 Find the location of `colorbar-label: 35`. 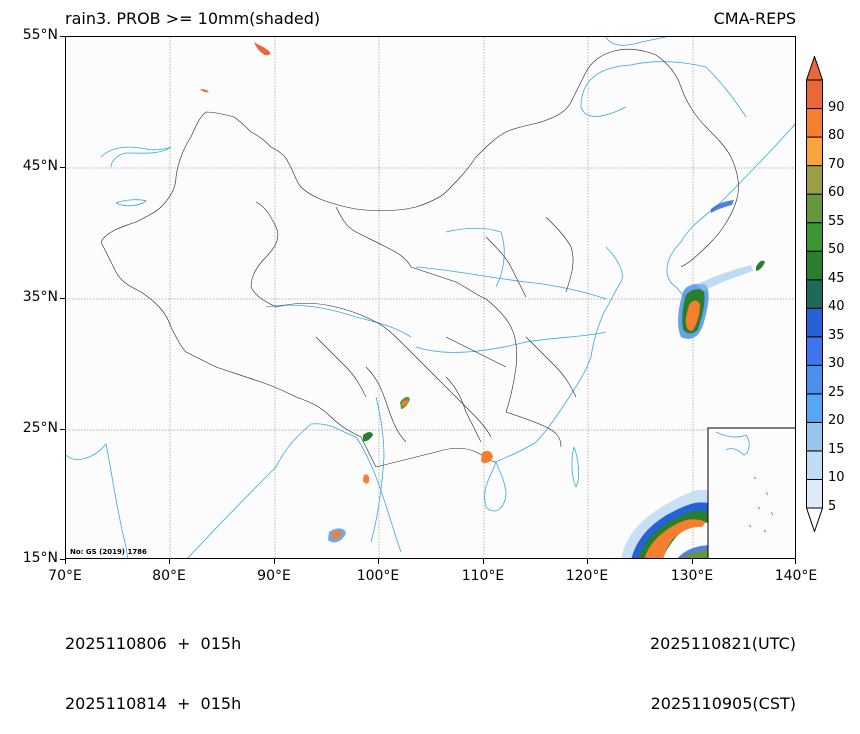

colorbar-label: 35 is located at coordinates (836, 335).